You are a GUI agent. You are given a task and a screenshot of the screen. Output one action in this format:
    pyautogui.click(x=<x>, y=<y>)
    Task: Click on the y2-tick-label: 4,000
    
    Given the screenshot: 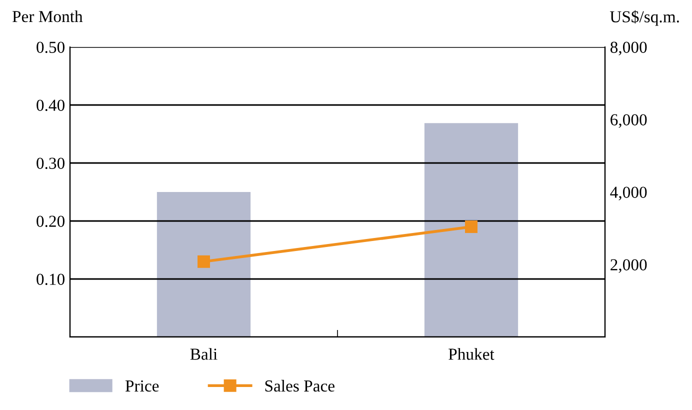 What is the action you would take?
    pyautogui.click(x=628, y=193)
    